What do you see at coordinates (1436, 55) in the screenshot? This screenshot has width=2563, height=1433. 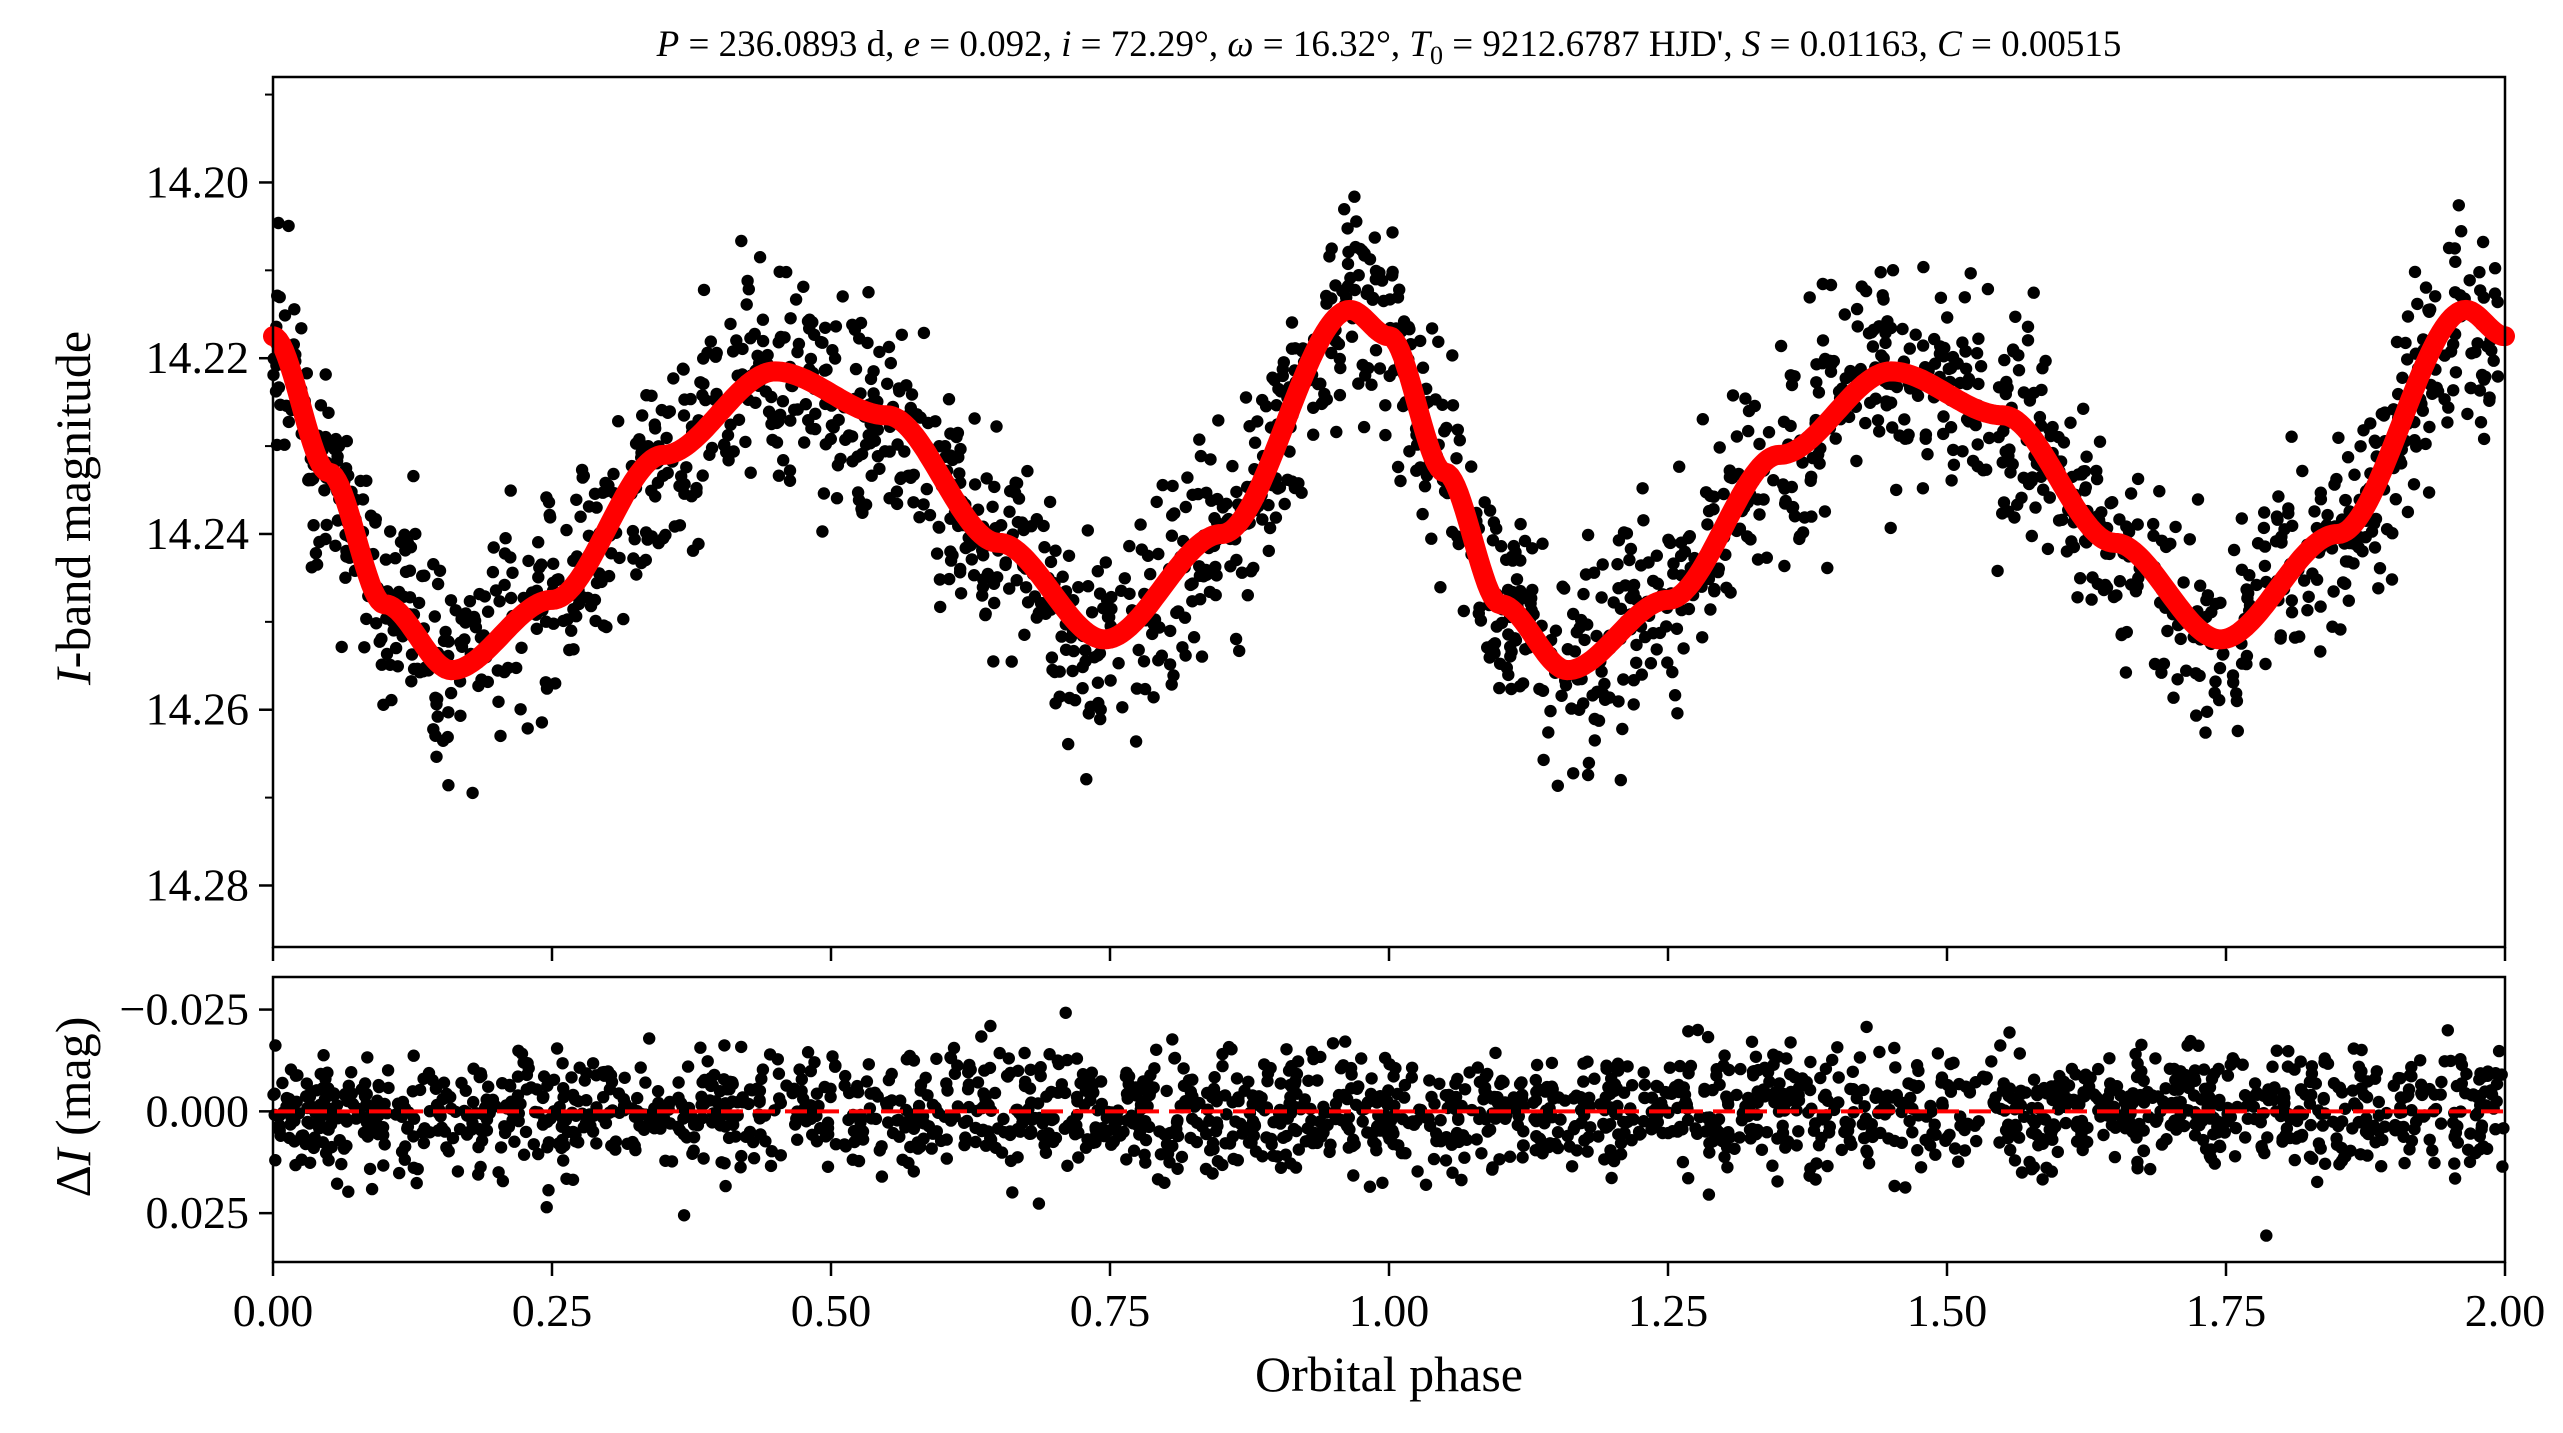 I see `title-t-subscript: 0` at bounding box center [1436, 55].